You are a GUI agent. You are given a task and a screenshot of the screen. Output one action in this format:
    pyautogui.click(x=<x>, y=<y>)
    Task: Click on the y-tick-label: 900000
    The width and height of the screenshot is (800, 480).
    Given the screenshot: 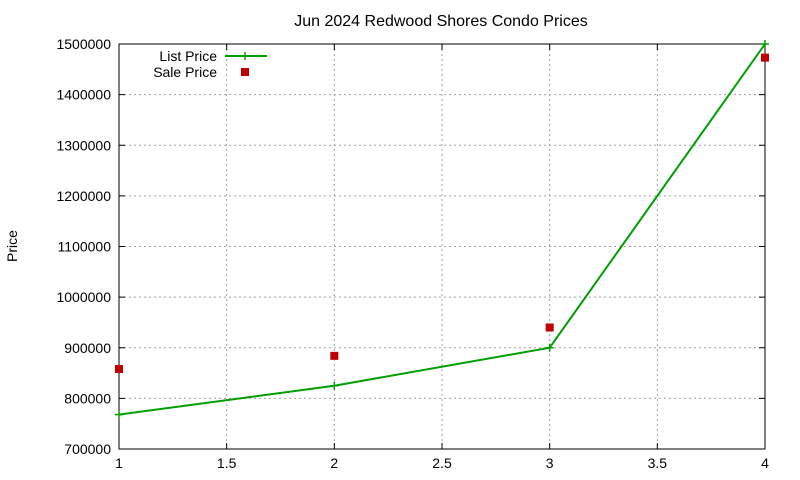 What is the action you would take?
    pyautogui.click(x=87, y=348)
    